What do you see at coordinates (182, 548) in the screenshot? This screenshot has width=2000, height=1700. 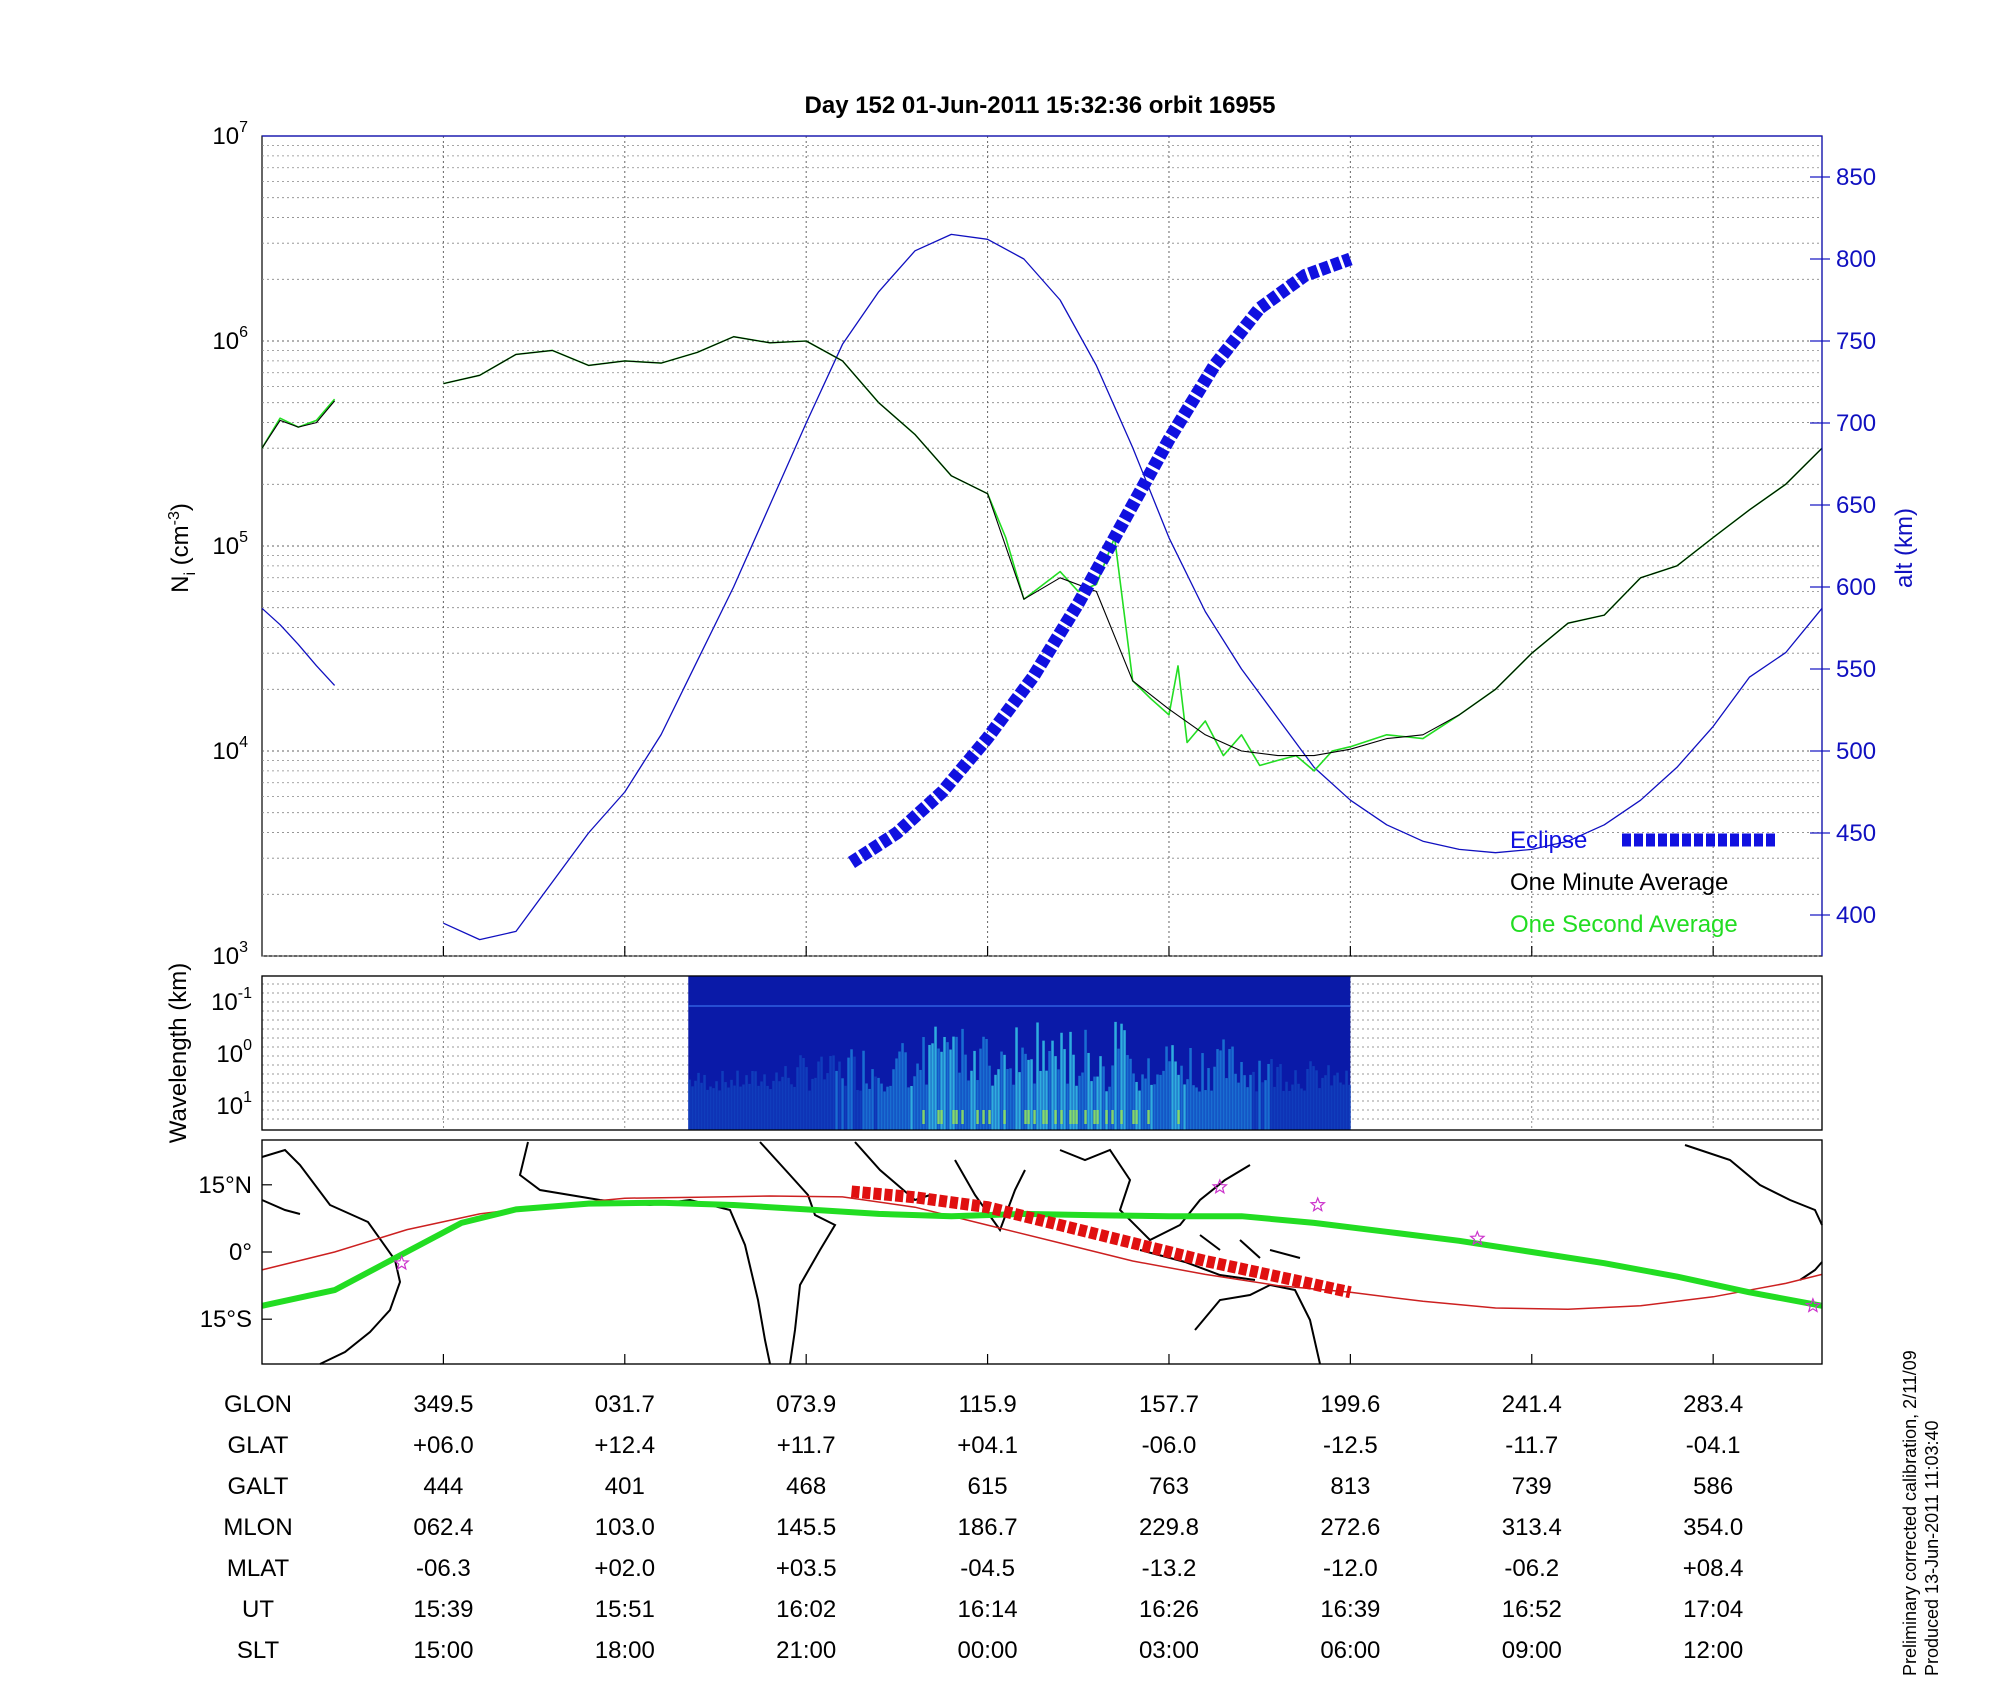 I see `density-y-label: Ni (cm-3)` at bounding box center [182, 548].